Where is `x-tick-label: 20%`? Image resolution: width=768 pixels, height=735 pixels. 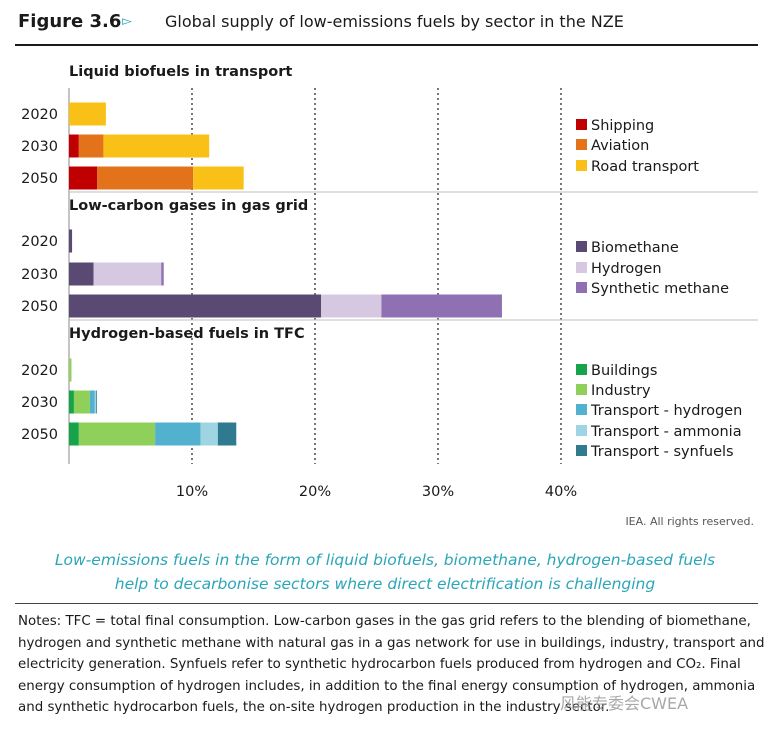
x-tick-label: 20% is located at coordinates (315, 492).